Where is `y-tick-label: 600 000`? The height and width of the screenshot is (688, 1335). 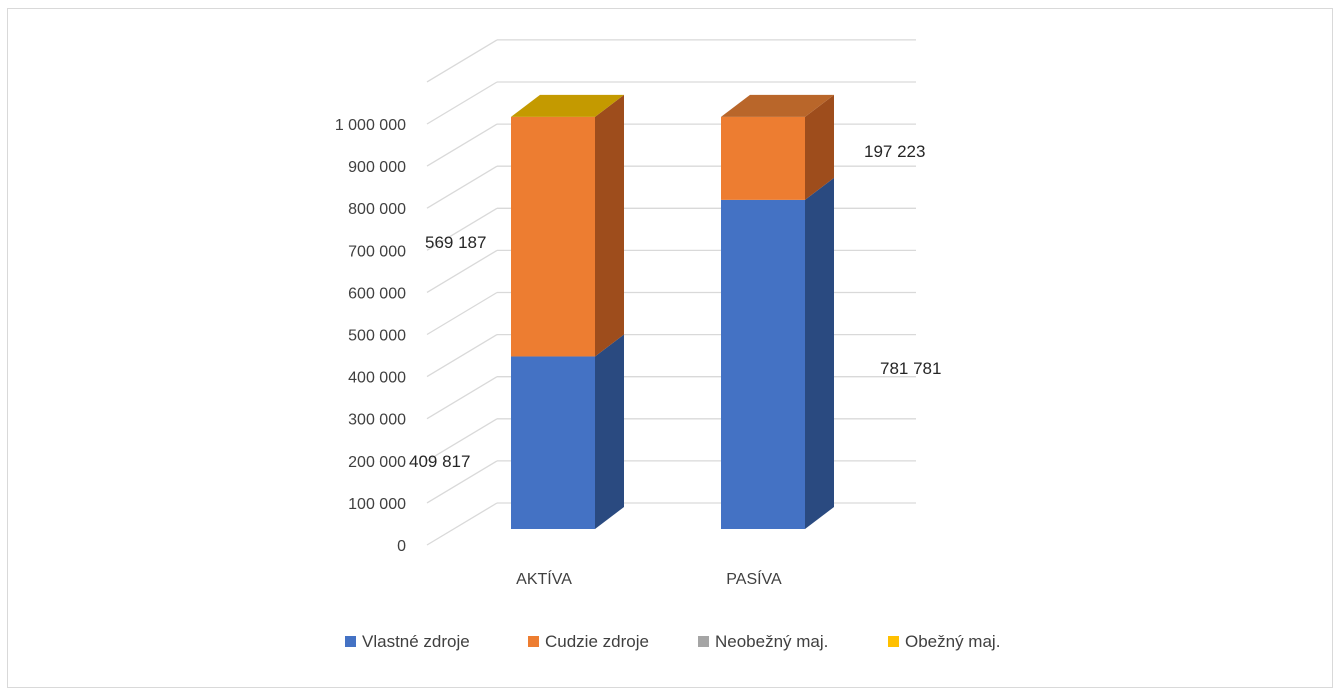 y-tick-label: 600 000 is located at coordinates (377, 293).